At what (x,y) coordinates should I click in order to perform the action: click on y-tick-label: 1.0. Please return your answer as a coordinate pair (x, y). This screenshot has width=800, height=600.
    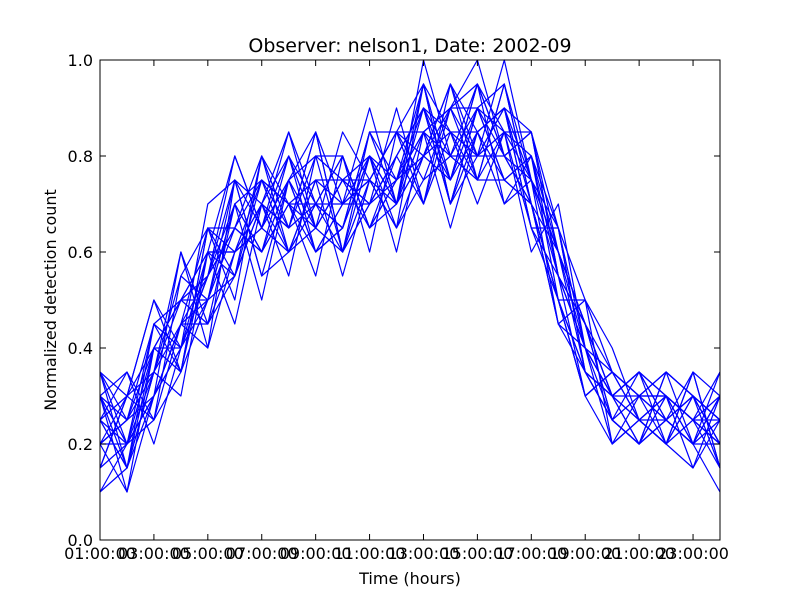
    Looking at the image, I should click on (80, 60).